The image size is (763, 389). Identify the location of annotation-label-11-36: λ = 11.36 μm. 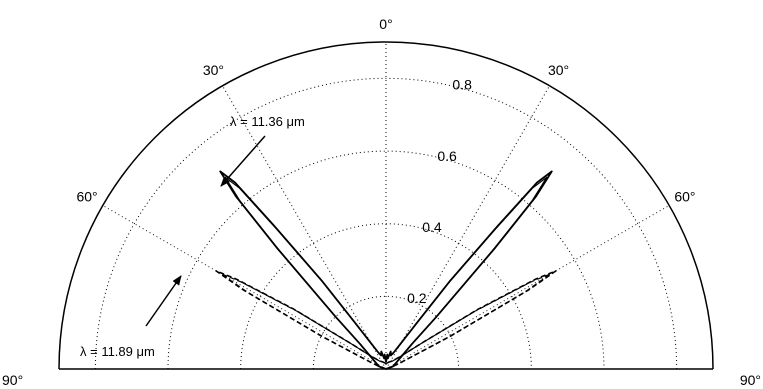
(267, 121).